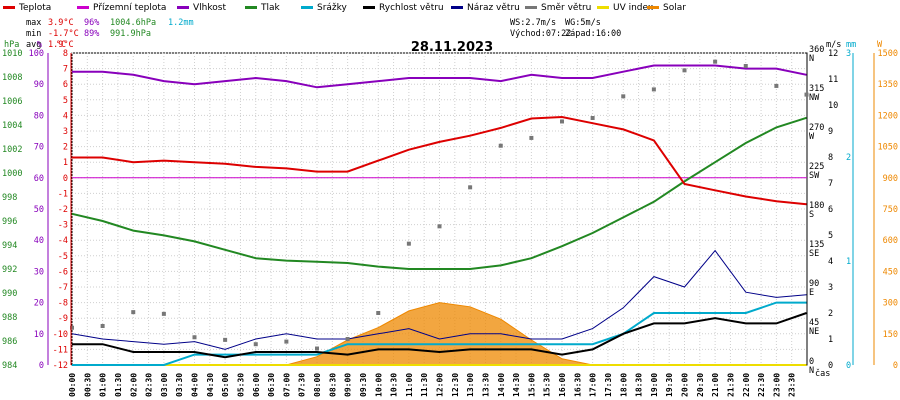  I want to click on axis-tick-ms: 2, so click(830, 314).